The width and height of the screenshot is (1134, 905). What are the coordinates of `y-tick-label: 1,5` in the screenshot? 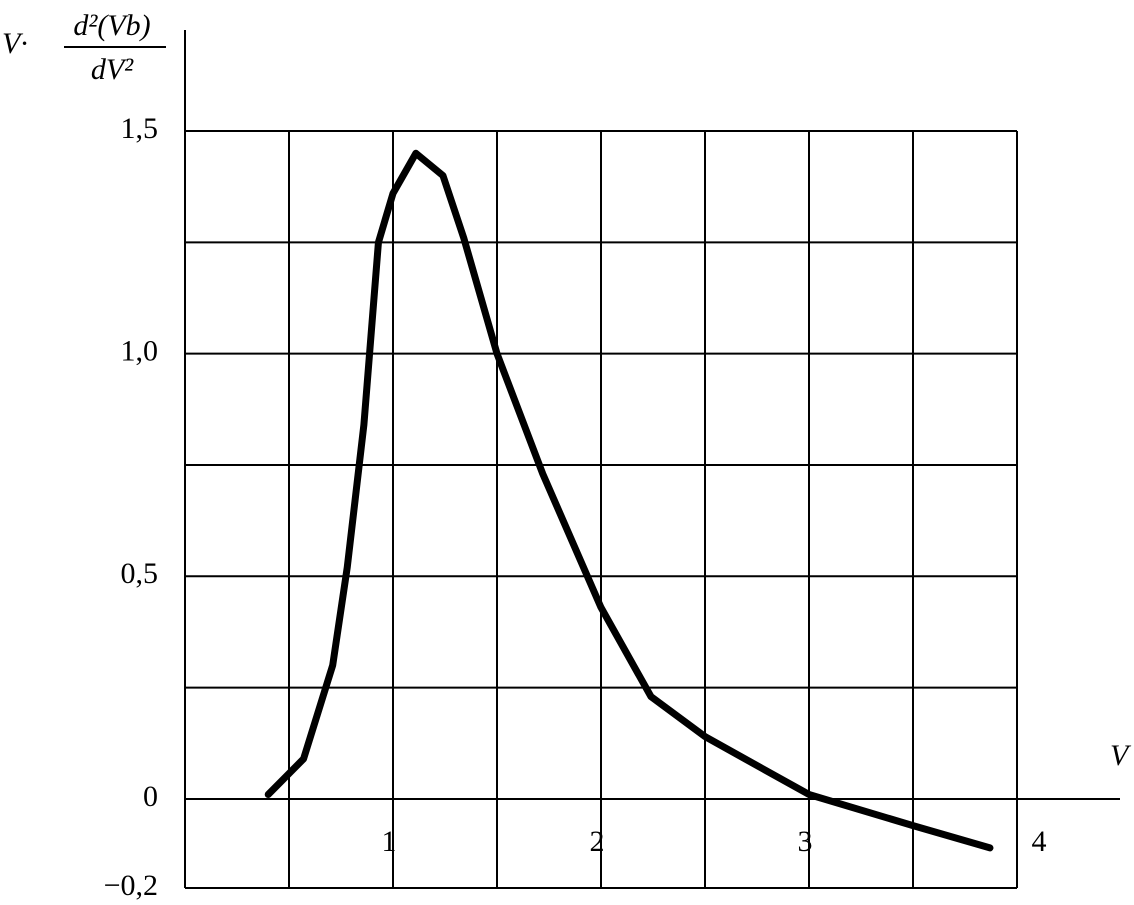 It's located at (140, 128).